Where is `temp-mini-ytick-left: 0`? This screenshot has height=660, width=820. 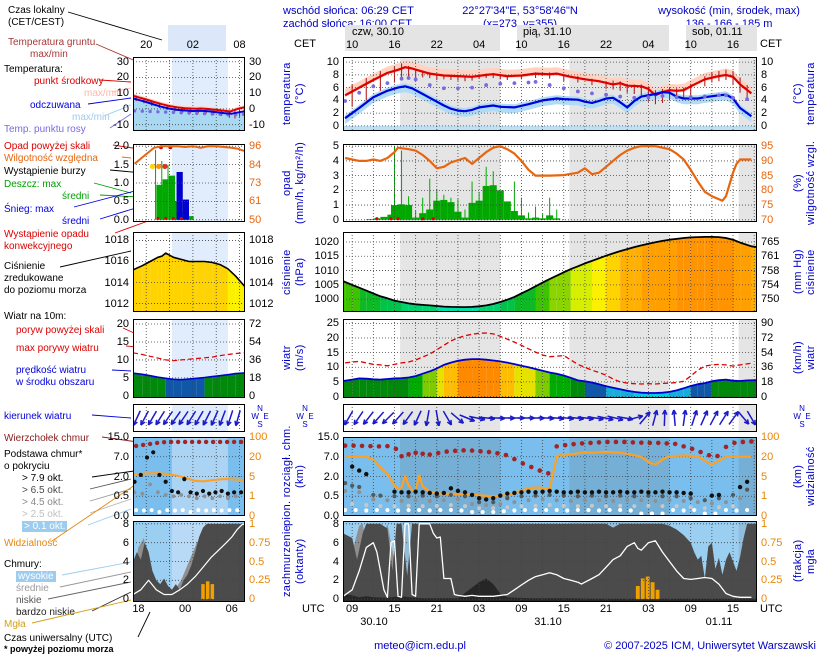 temp-mini-ytick-left: 0 is located at coordinates (125, 108).